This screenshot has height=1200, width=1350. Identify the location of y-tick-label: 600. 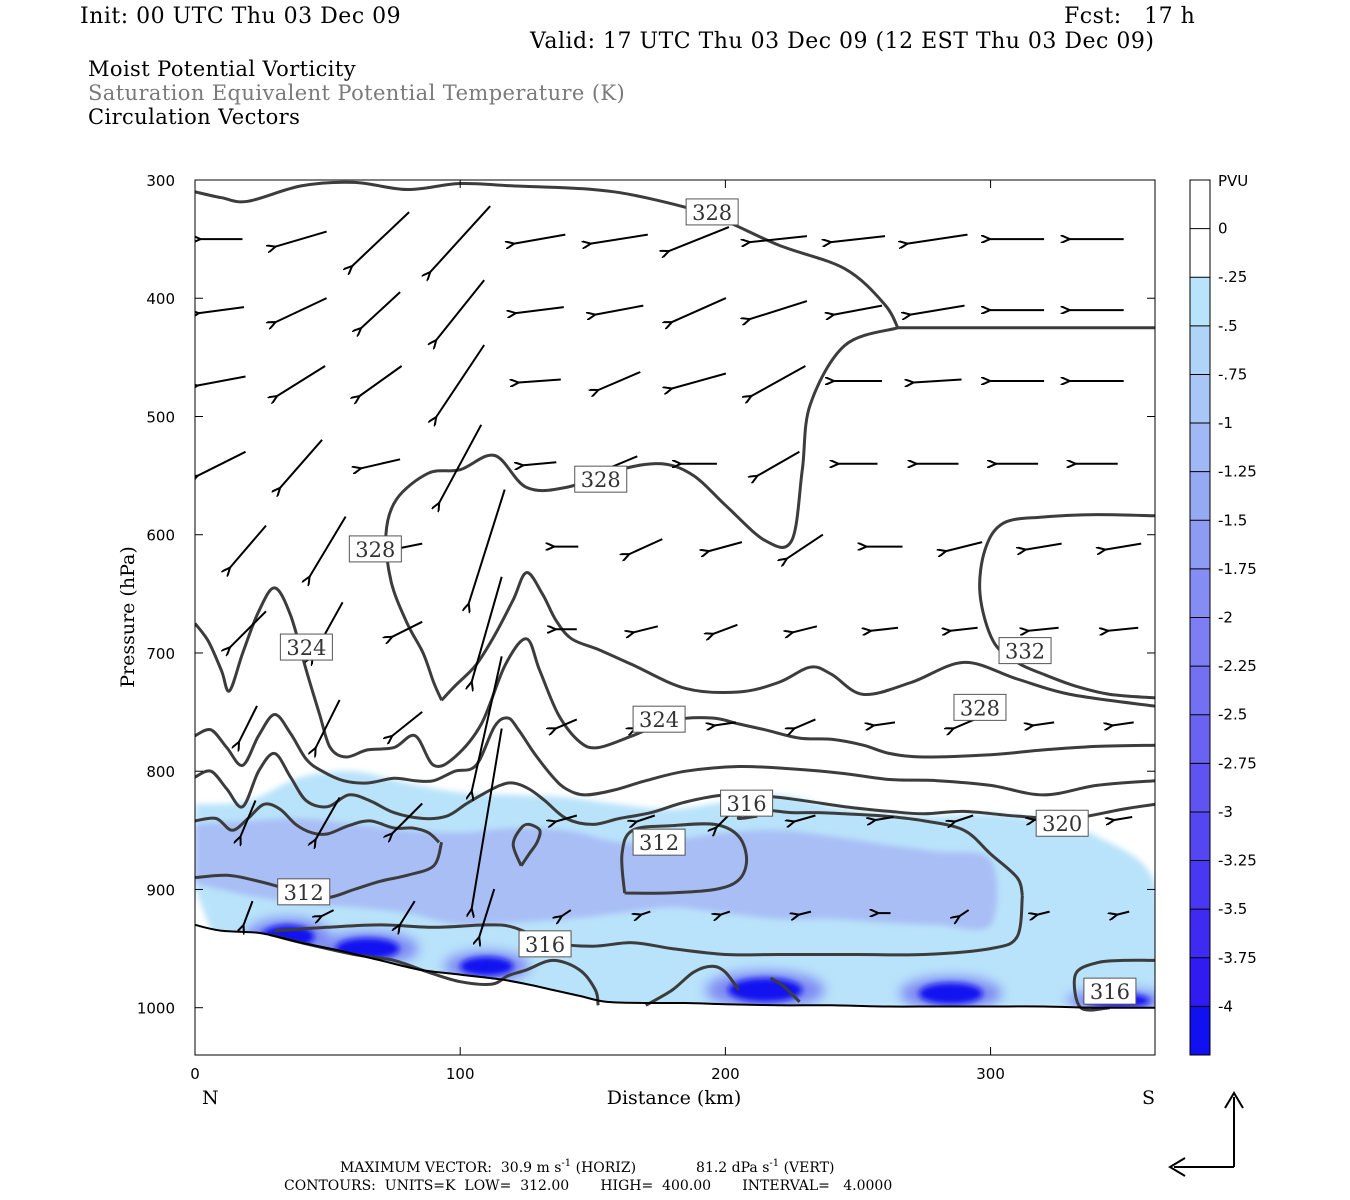
(160, 536).